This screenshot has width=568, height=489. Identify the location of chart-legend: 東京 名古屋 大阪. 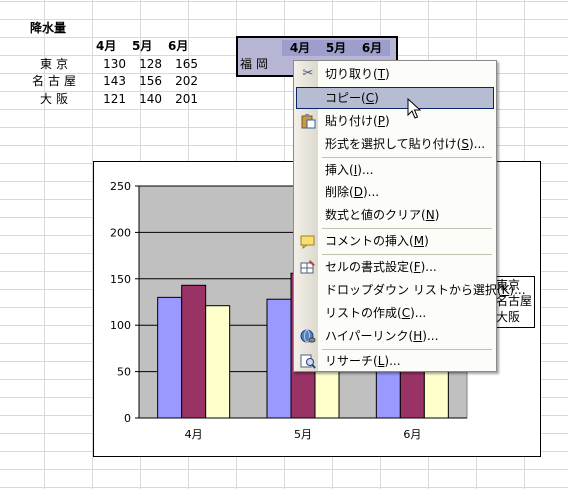
(514, 302).